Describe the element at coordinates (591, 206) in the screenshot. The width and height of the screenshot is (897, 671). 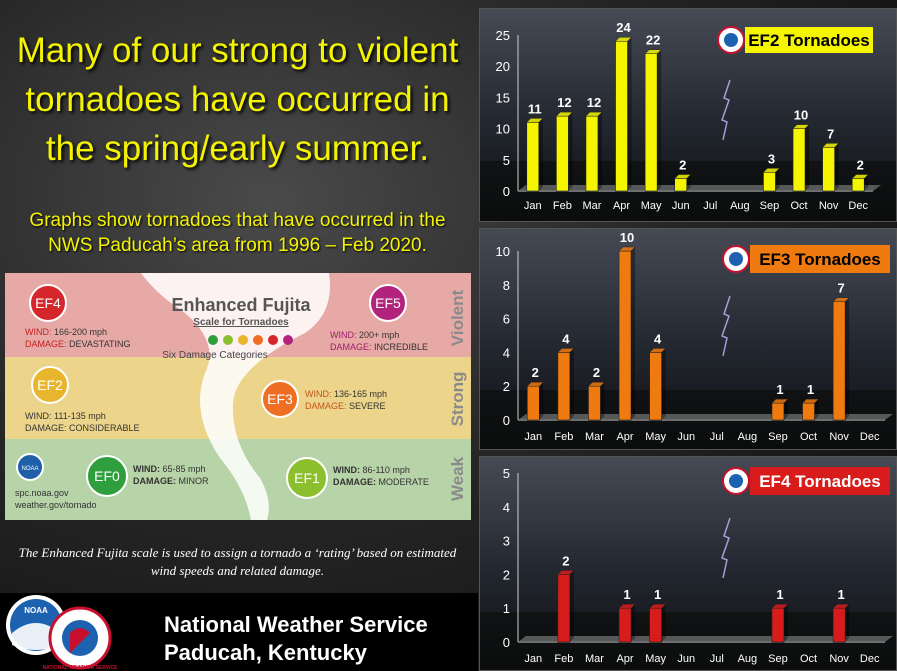
I see `x-tick-label: Mar` at that location.